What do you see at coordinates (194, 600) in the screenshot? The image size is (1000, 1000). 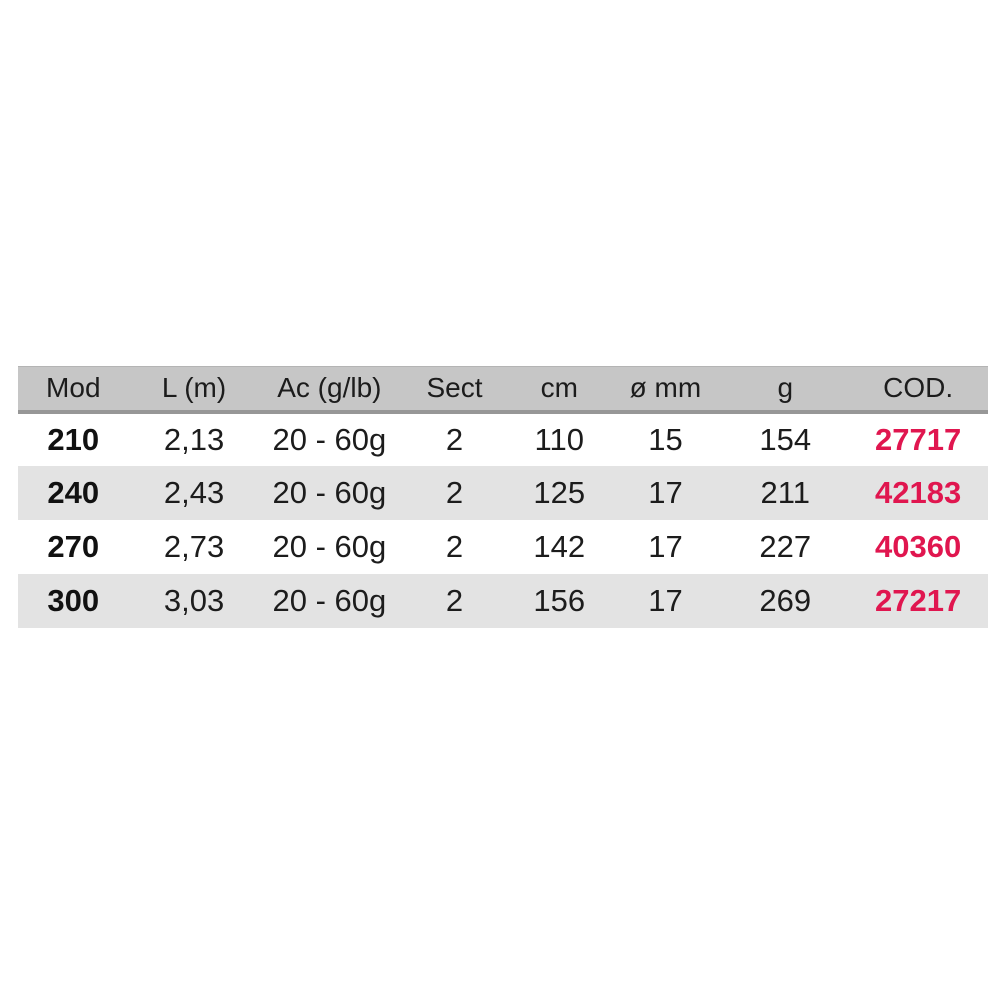 I see `cell-length: 3,03` at bounding box center [194, 600].